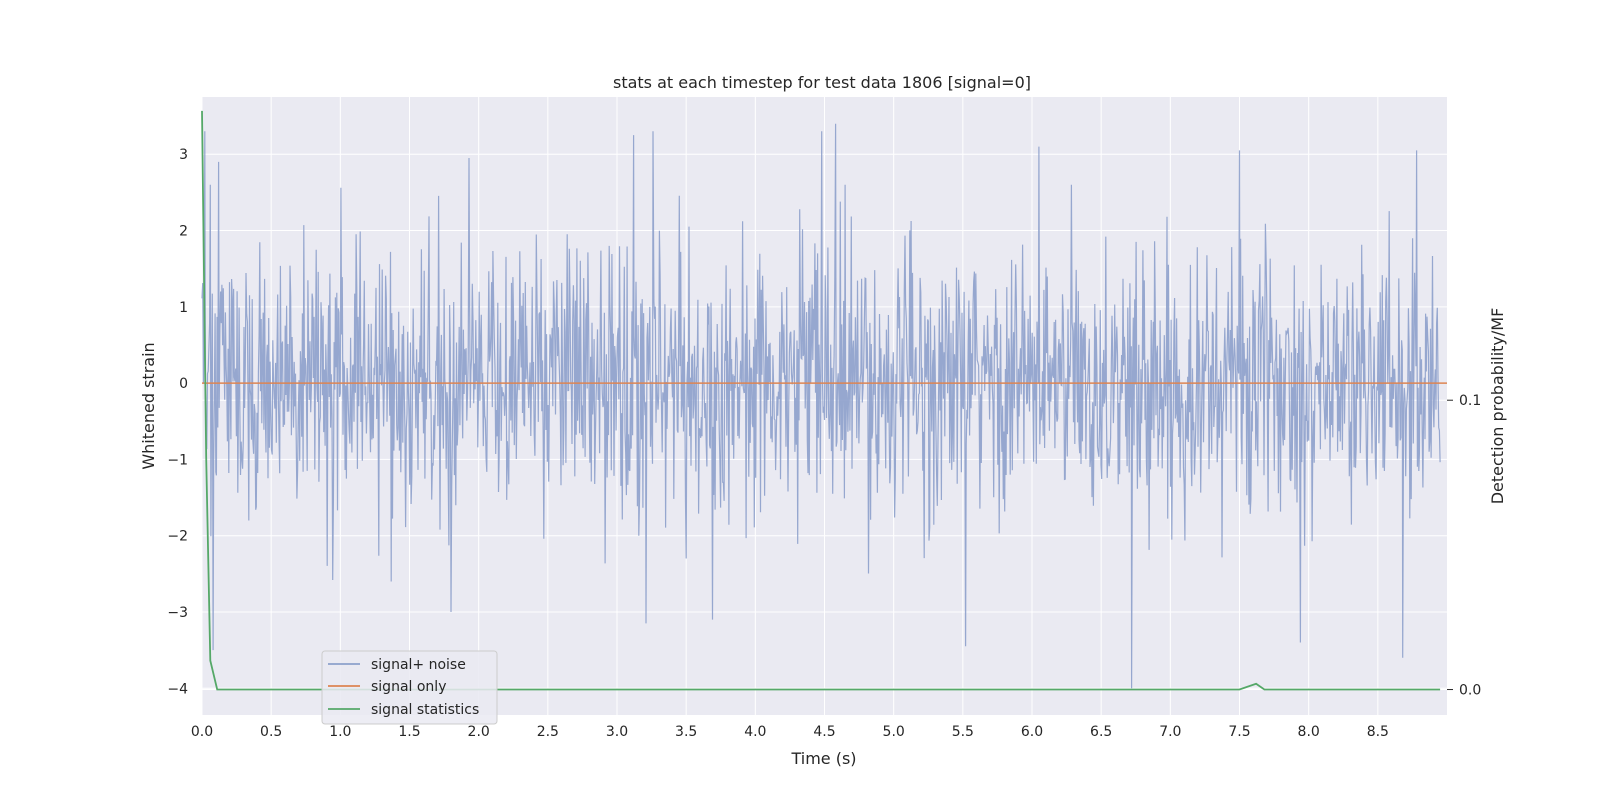 The width and height of the screenshot is (1600, 800). Describe the element at coordinates (1239, 732) in the screenshot. I see `x-tick-label: 7.5` at that location.